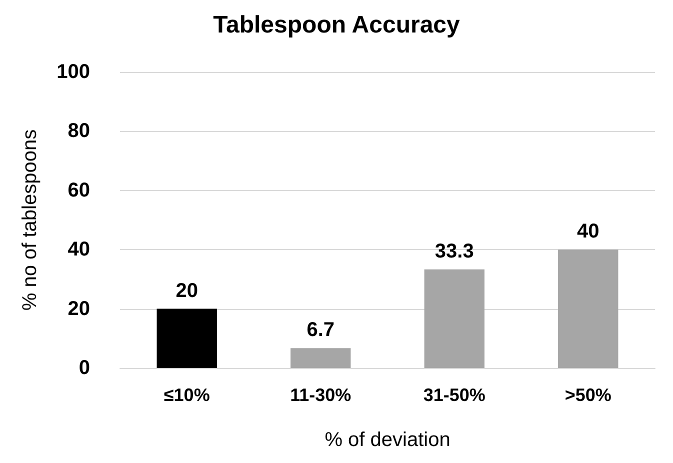 Image resolution: width=673 pixels, height=463 pixels. Describe the element at coordinates (454, 395) in the screenshot. I see `x-tick-label: 31-50%` at that location.